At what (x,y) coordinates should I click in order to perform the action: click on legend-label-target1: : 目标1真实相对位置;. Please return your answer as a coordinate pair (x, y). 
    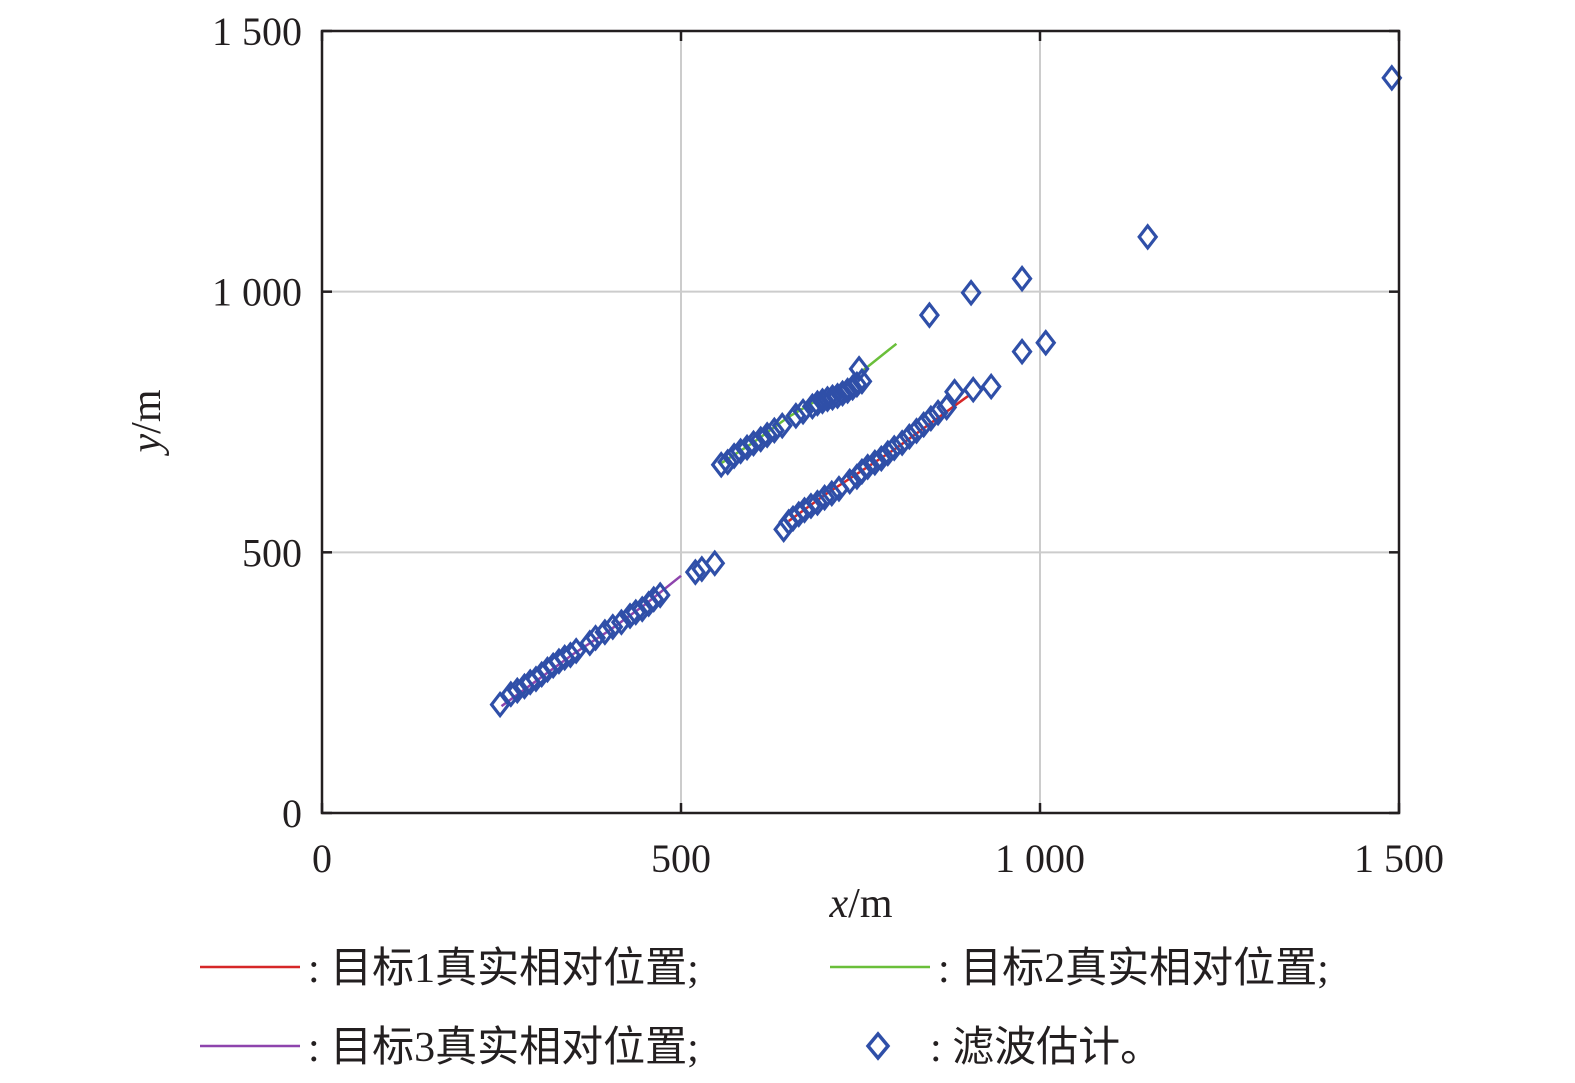
    Looking at the image, I should click on (503, 968).